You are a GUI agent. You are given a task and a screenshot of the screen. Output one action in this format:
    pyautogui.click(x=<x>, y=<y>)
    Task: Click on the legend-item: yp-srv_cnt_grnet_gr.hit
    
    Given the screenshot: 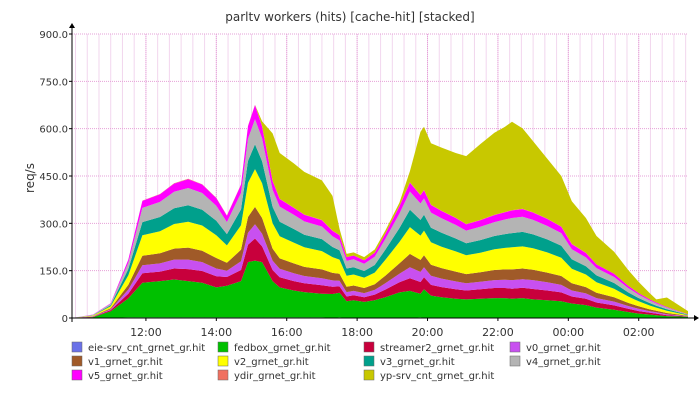 What is the action you would take?
    pyautogui.click(x=428, y=375)
    